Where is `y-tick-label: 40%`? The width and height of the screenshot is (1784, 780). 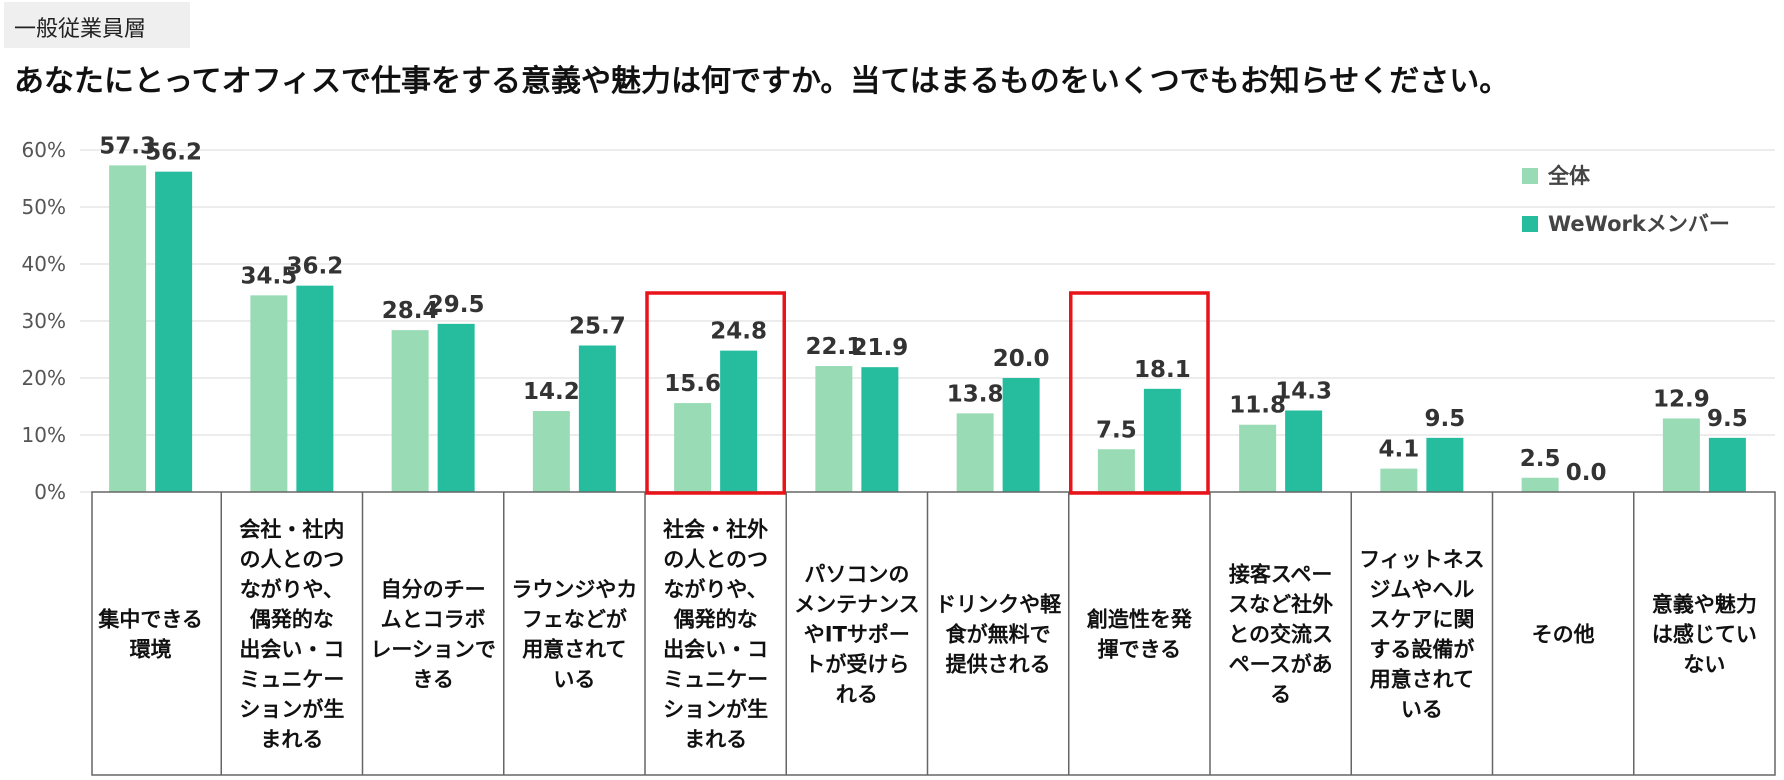
y-tick-label: 40% is located at coordinates (44, 264).